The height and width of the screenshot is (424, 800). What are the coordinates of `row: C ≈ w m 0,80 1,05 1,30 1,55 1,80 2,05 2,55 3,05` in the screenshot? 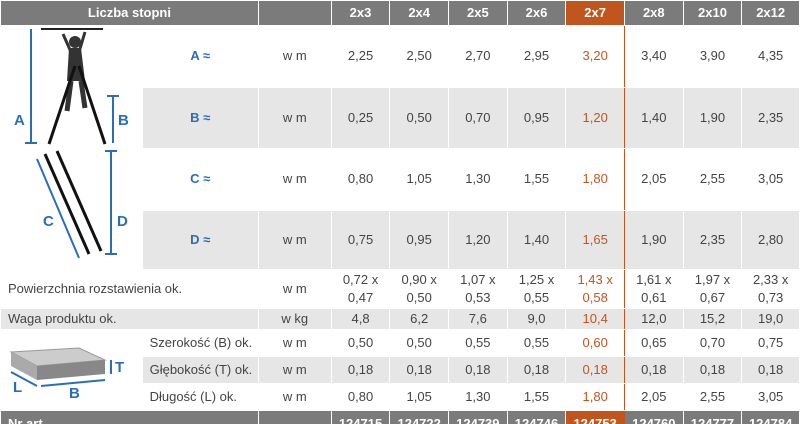 It's located at (400, 179).